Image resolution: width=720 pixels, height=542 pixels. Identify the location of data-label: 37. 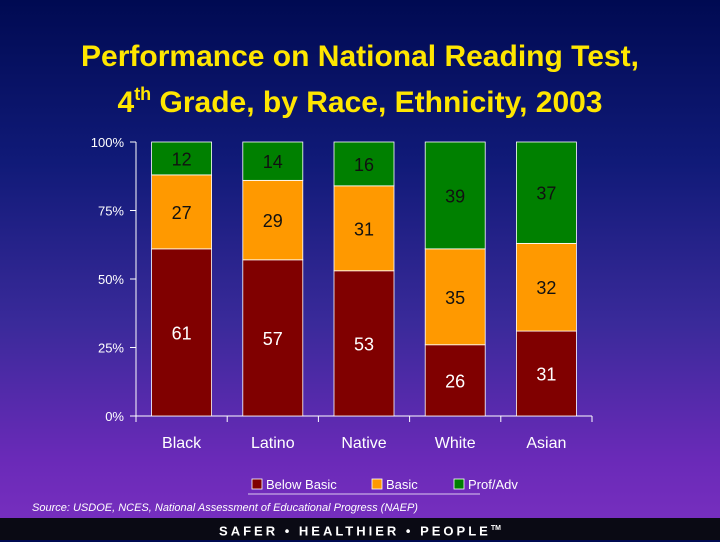
(546, 194).